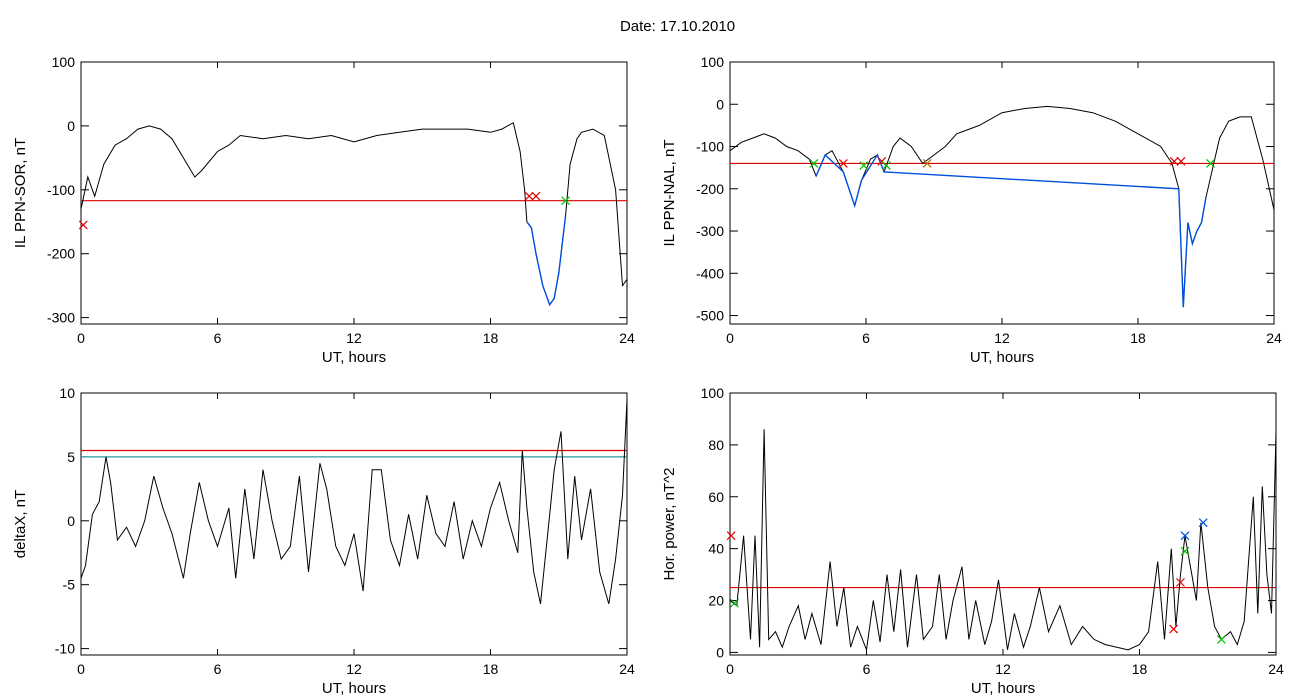  Describe the element at coordinates (69, 585) in the screenshot. I see `y-tick-label: -5` at that location.